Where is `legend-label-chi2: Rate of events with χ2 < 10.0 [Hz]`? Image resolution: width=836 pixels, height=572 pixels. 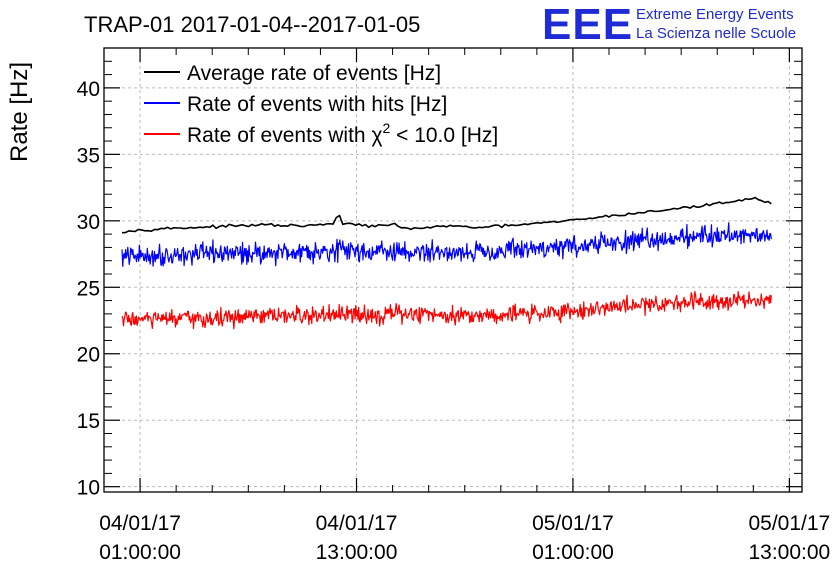 legend-label-chi2: Rate of events with χ2 < 10.0 [Hz] is located at coordinates (342, 133).